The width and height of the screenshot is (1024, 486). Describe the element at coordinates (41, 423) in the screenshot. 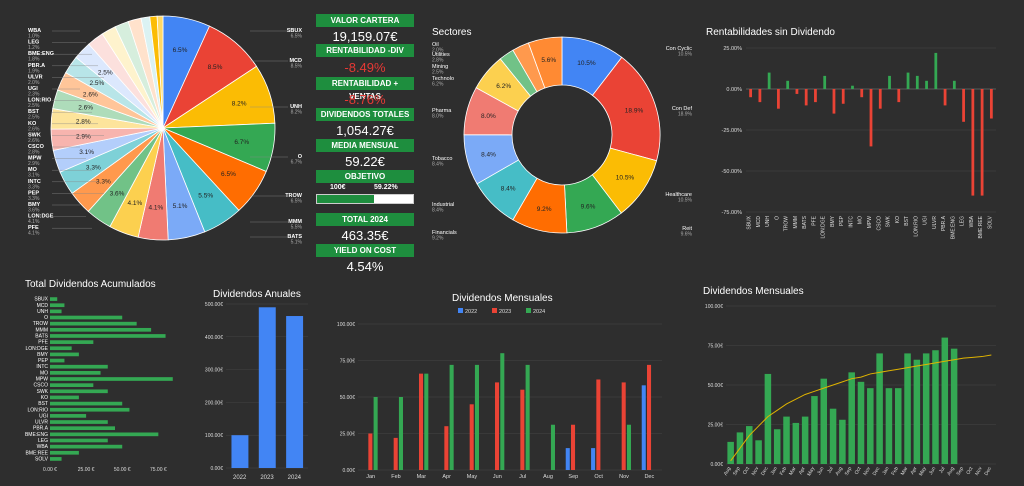

I see `y-tick-label: ULVR` at that location.